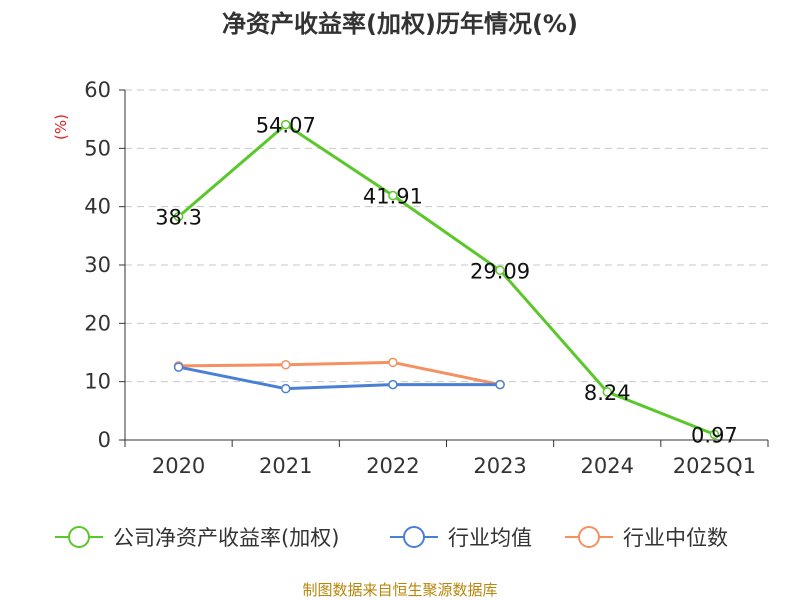  I want to click on source-note: 制图数据来自恒生聚源数据库, so click(399, 590).